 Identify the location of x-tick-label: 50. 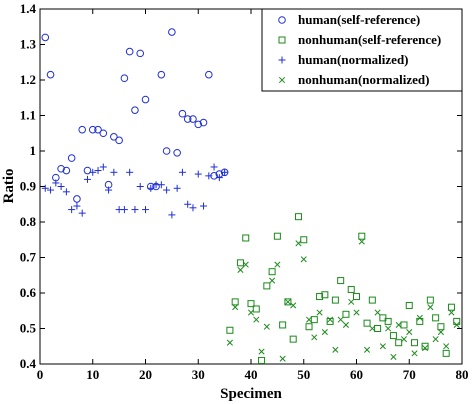
(303, 374).